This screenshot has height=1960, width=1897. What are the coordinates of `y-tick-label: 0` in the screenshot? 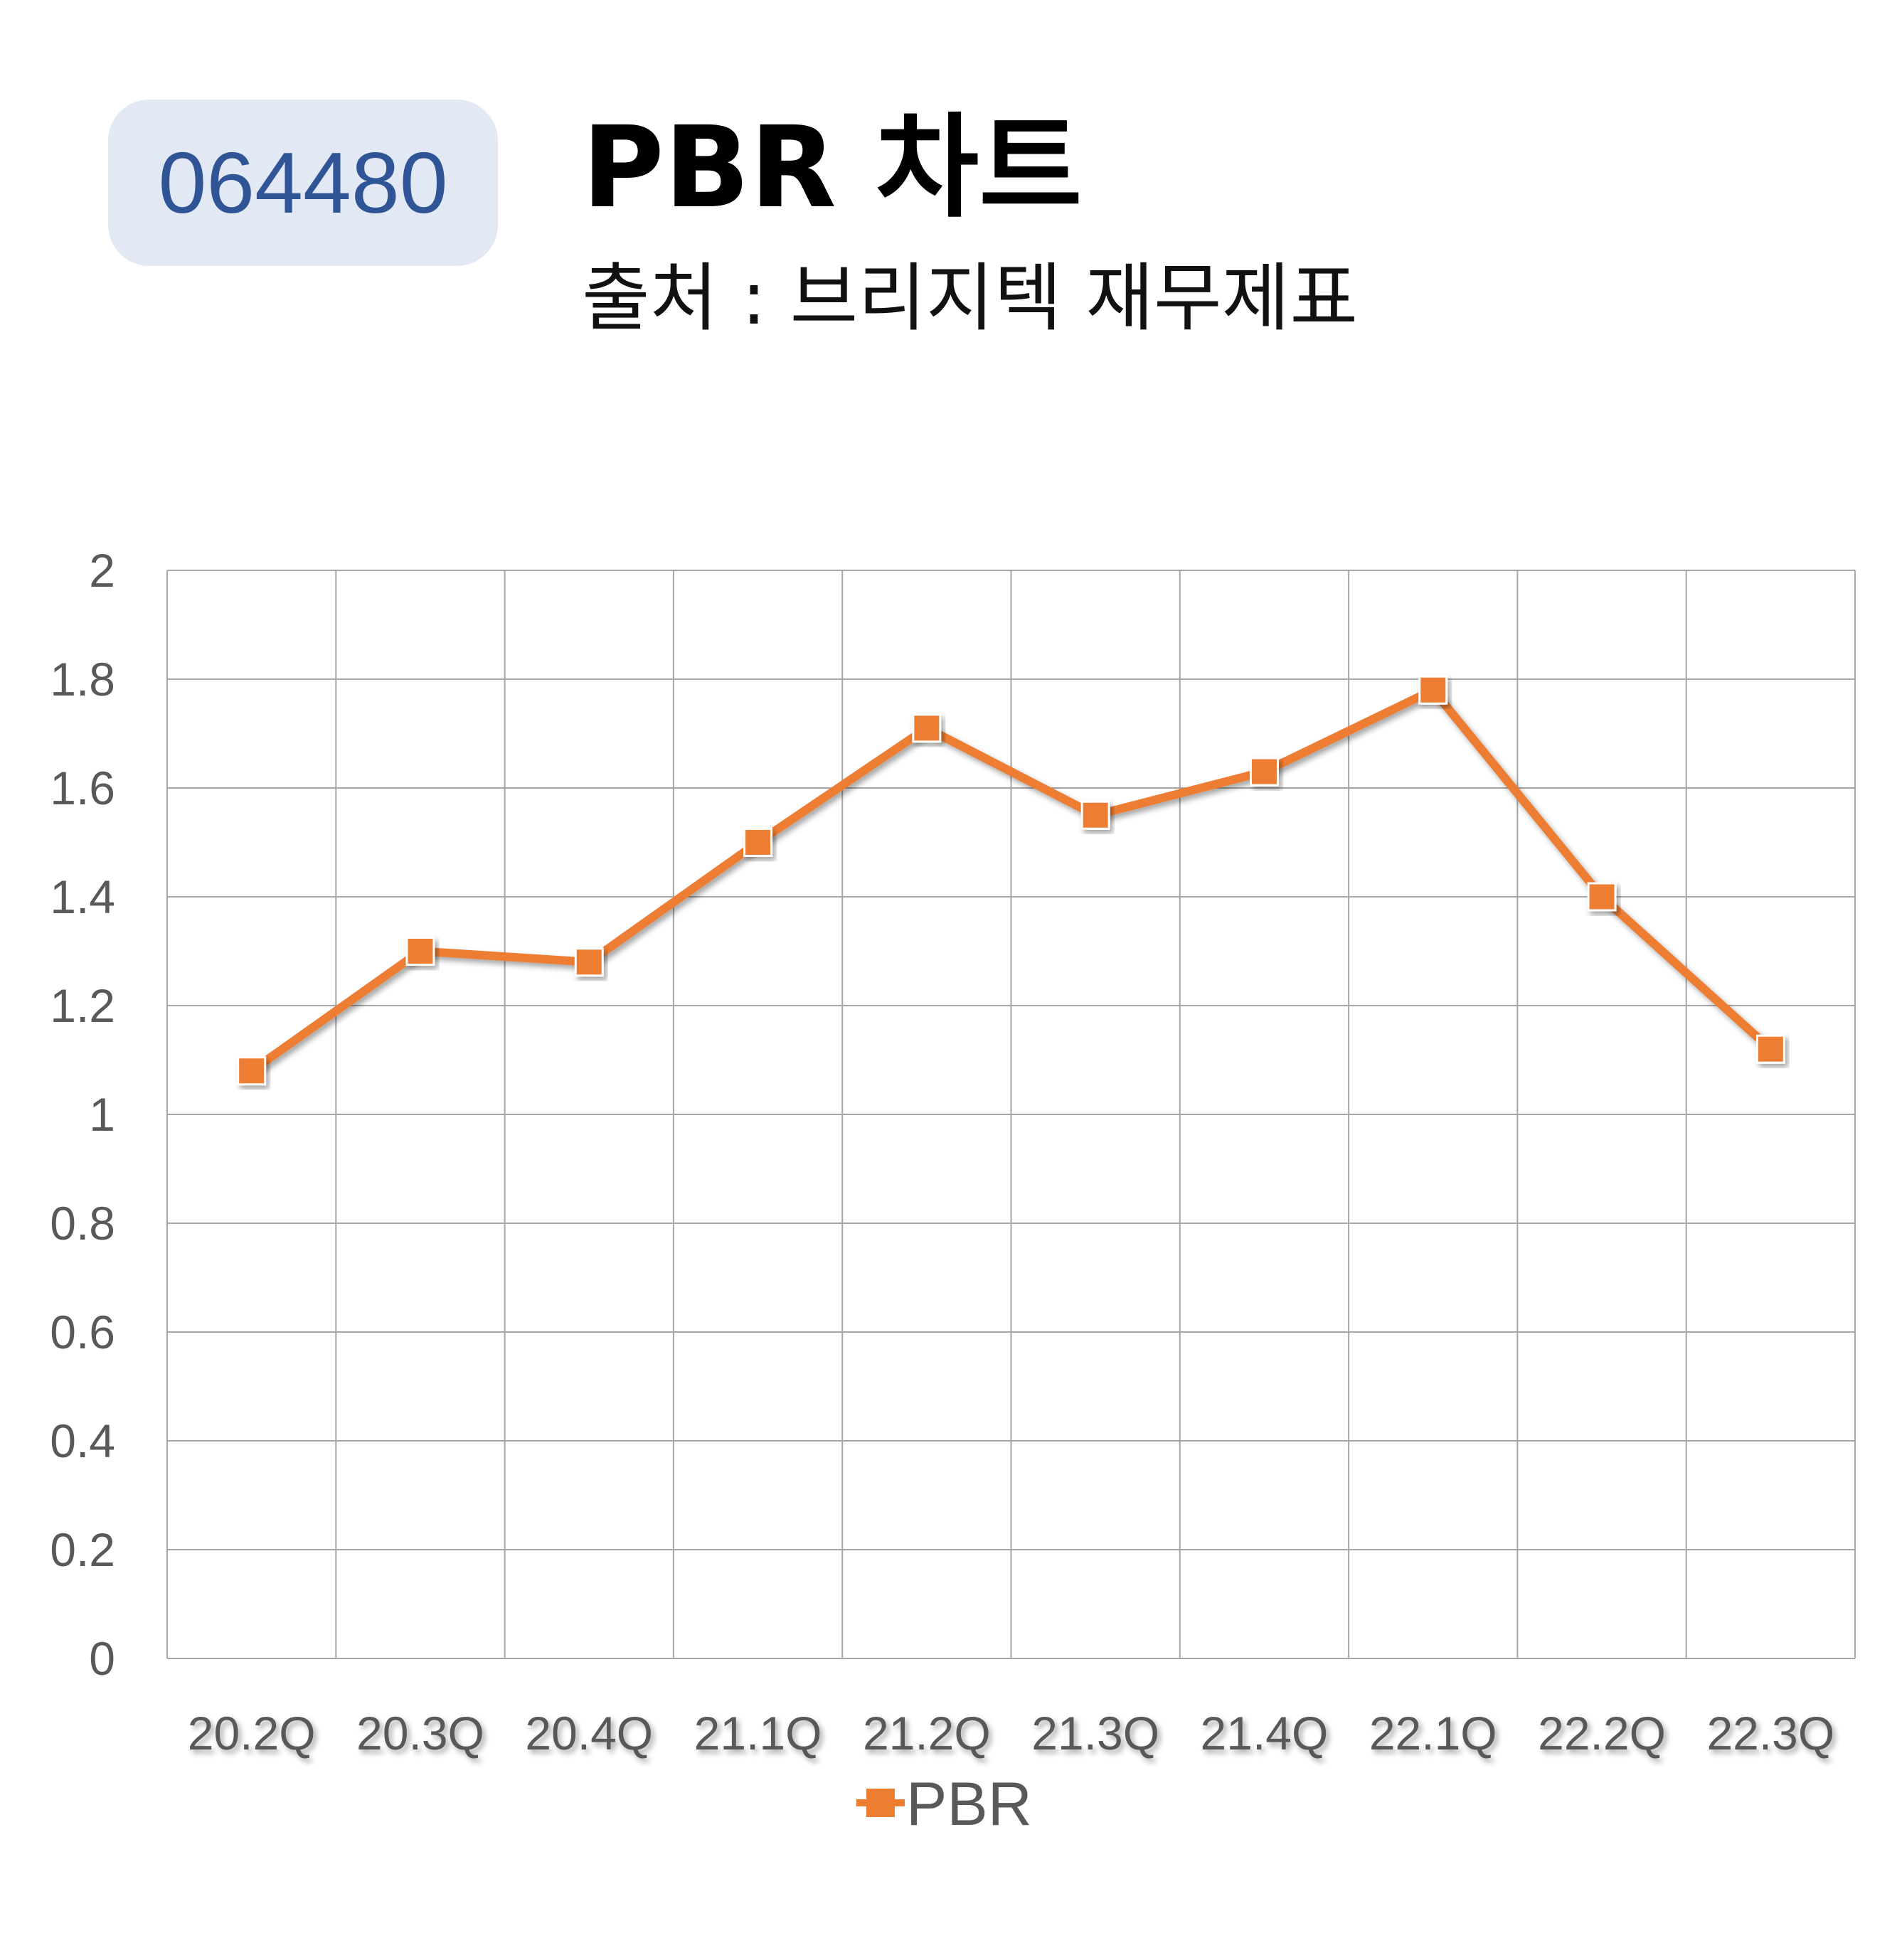 It's located at (102, 1658).